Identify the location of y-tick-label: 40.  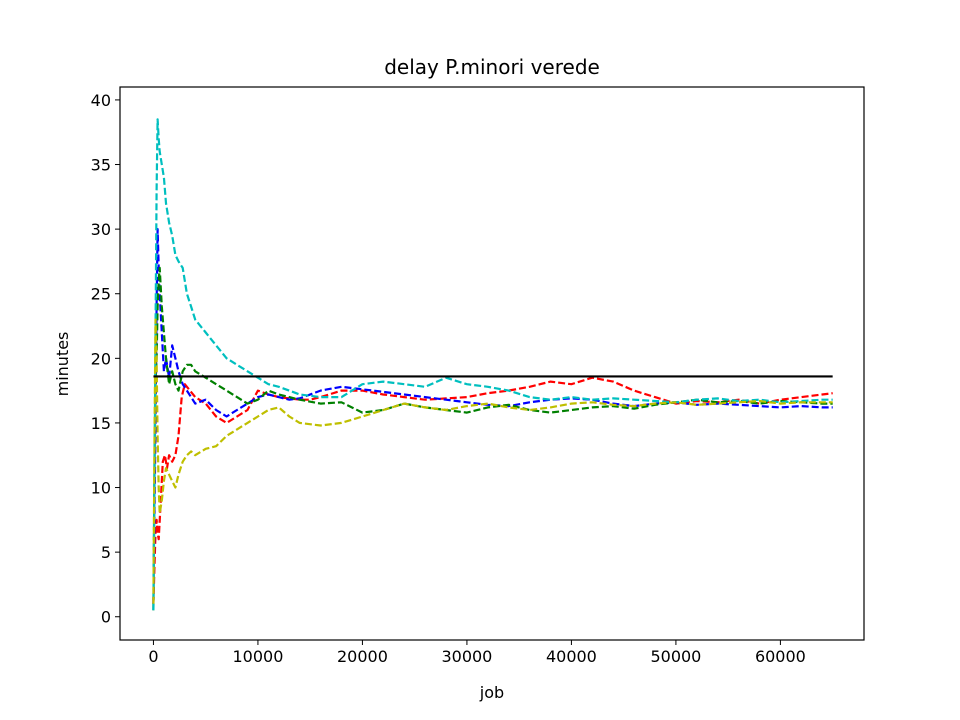
(101, 100).